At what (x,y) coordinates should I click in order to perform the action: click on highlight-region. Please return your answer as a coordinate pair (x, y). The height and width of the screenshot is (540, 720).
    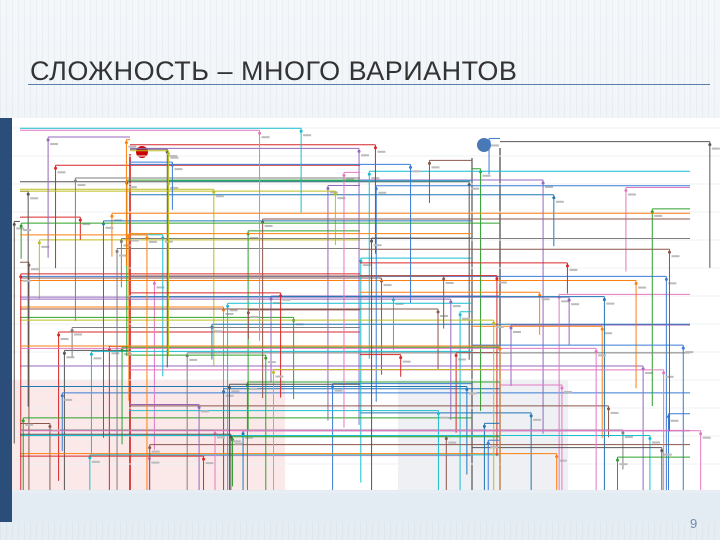
    Looking at the image, I should click on (148, 435).